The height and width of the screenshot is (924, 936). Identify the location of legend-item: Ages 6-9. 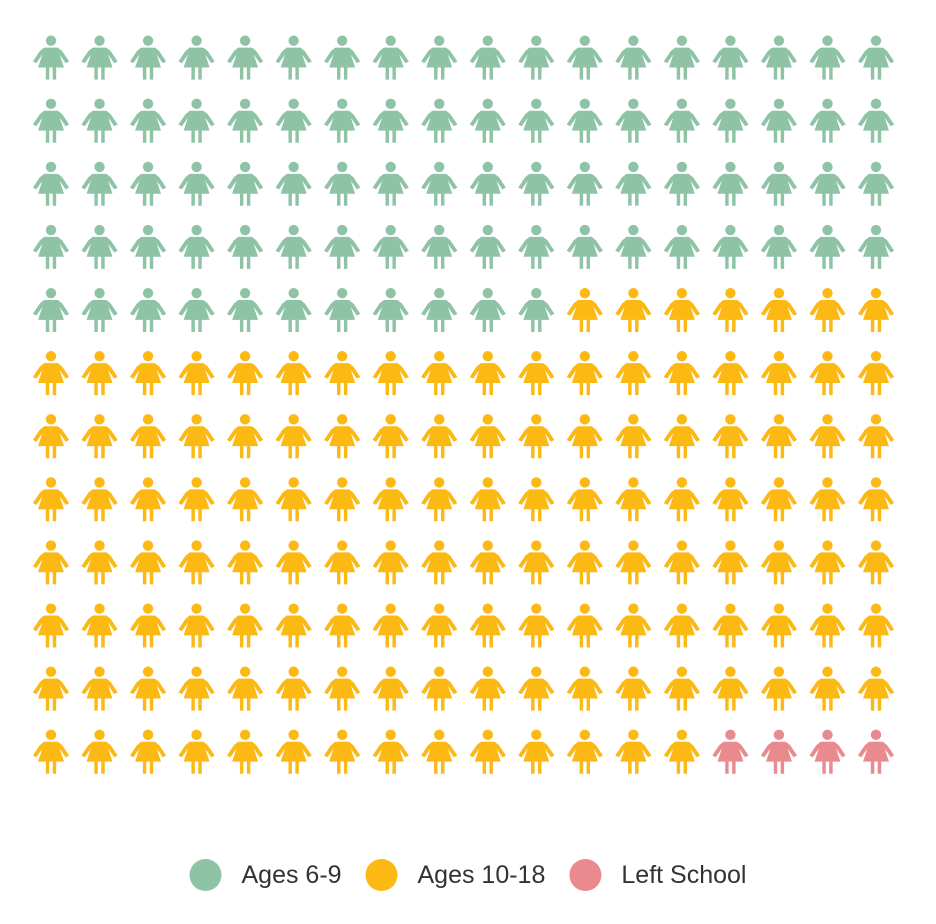
(265, 875).